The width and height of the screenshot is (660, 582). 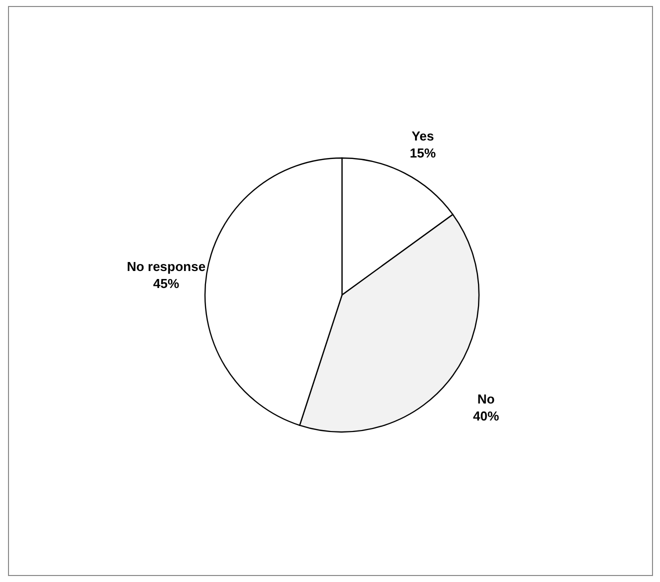 I want to click on slice-label: No response, so click(x=166, y=266).